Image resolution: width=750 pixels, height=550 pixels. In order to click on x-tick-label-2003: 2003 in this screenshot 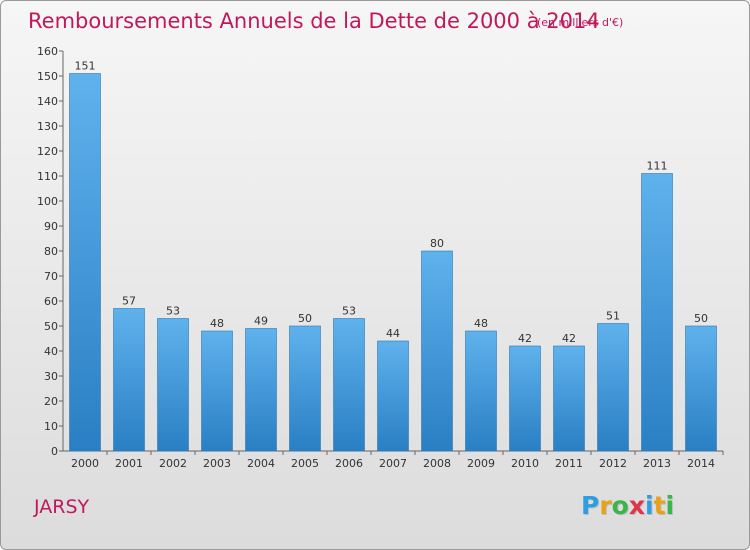, I will do `click(217, 463)`.